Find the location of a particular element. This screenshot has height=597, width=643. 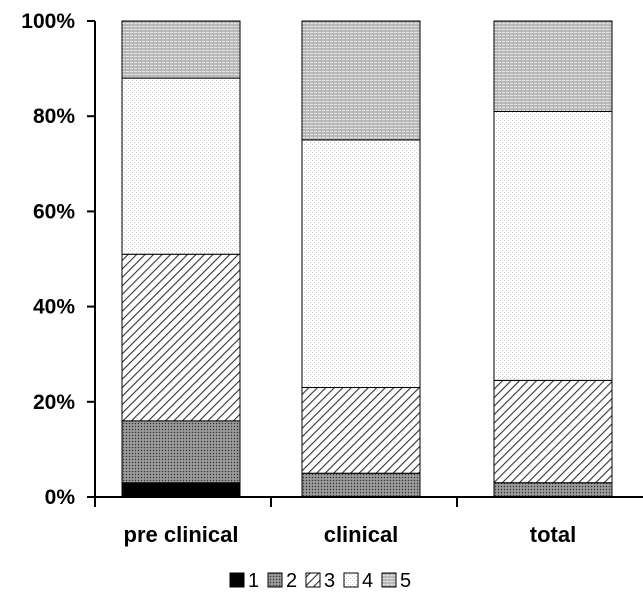

y-tick-label: 0% is located at coordinates (60, 497).